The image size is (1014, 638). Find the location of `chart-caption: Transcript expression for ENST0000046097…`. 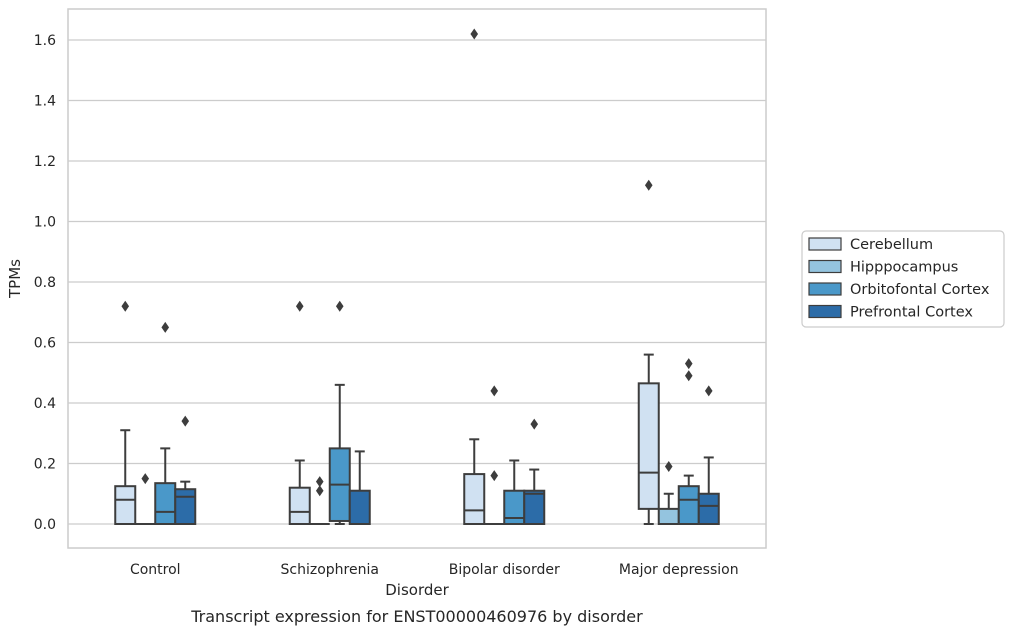

chart-caption: Transcript expression for ENST0000046097… is located at coordinates (416, 616).